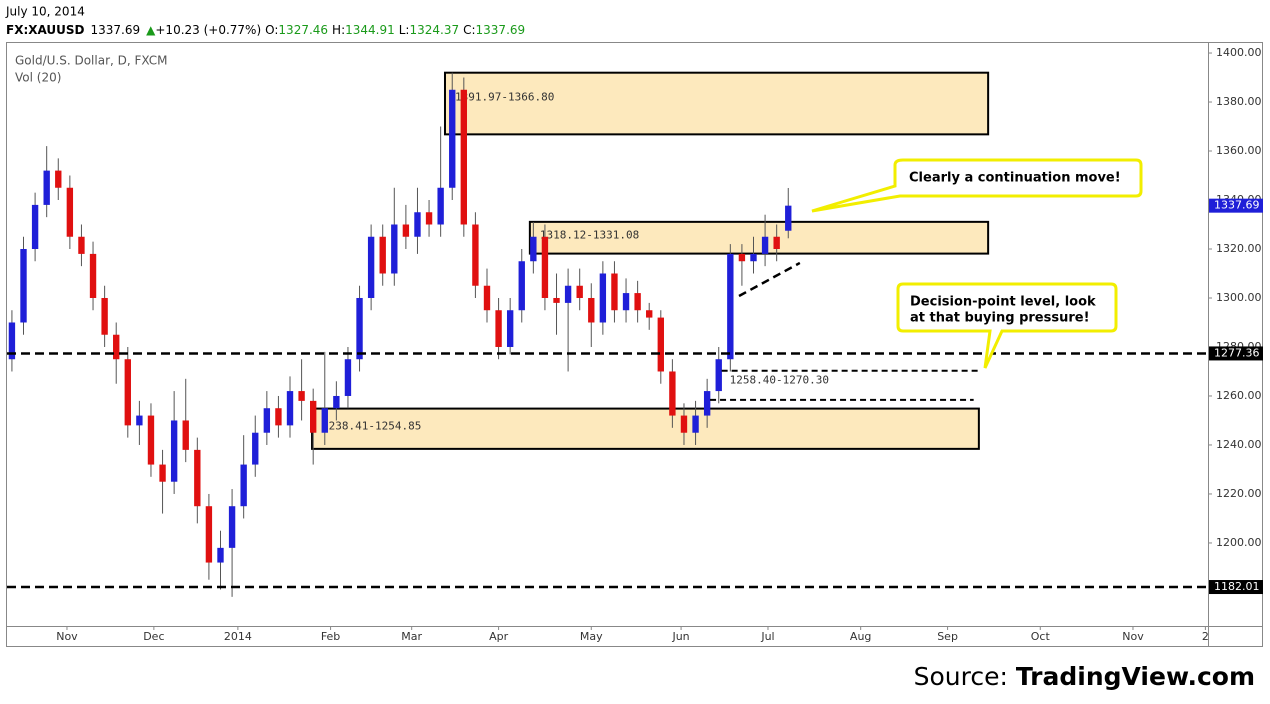 This screenshot has height=704, width=1270. I want to click on zone, so click(645, 428).